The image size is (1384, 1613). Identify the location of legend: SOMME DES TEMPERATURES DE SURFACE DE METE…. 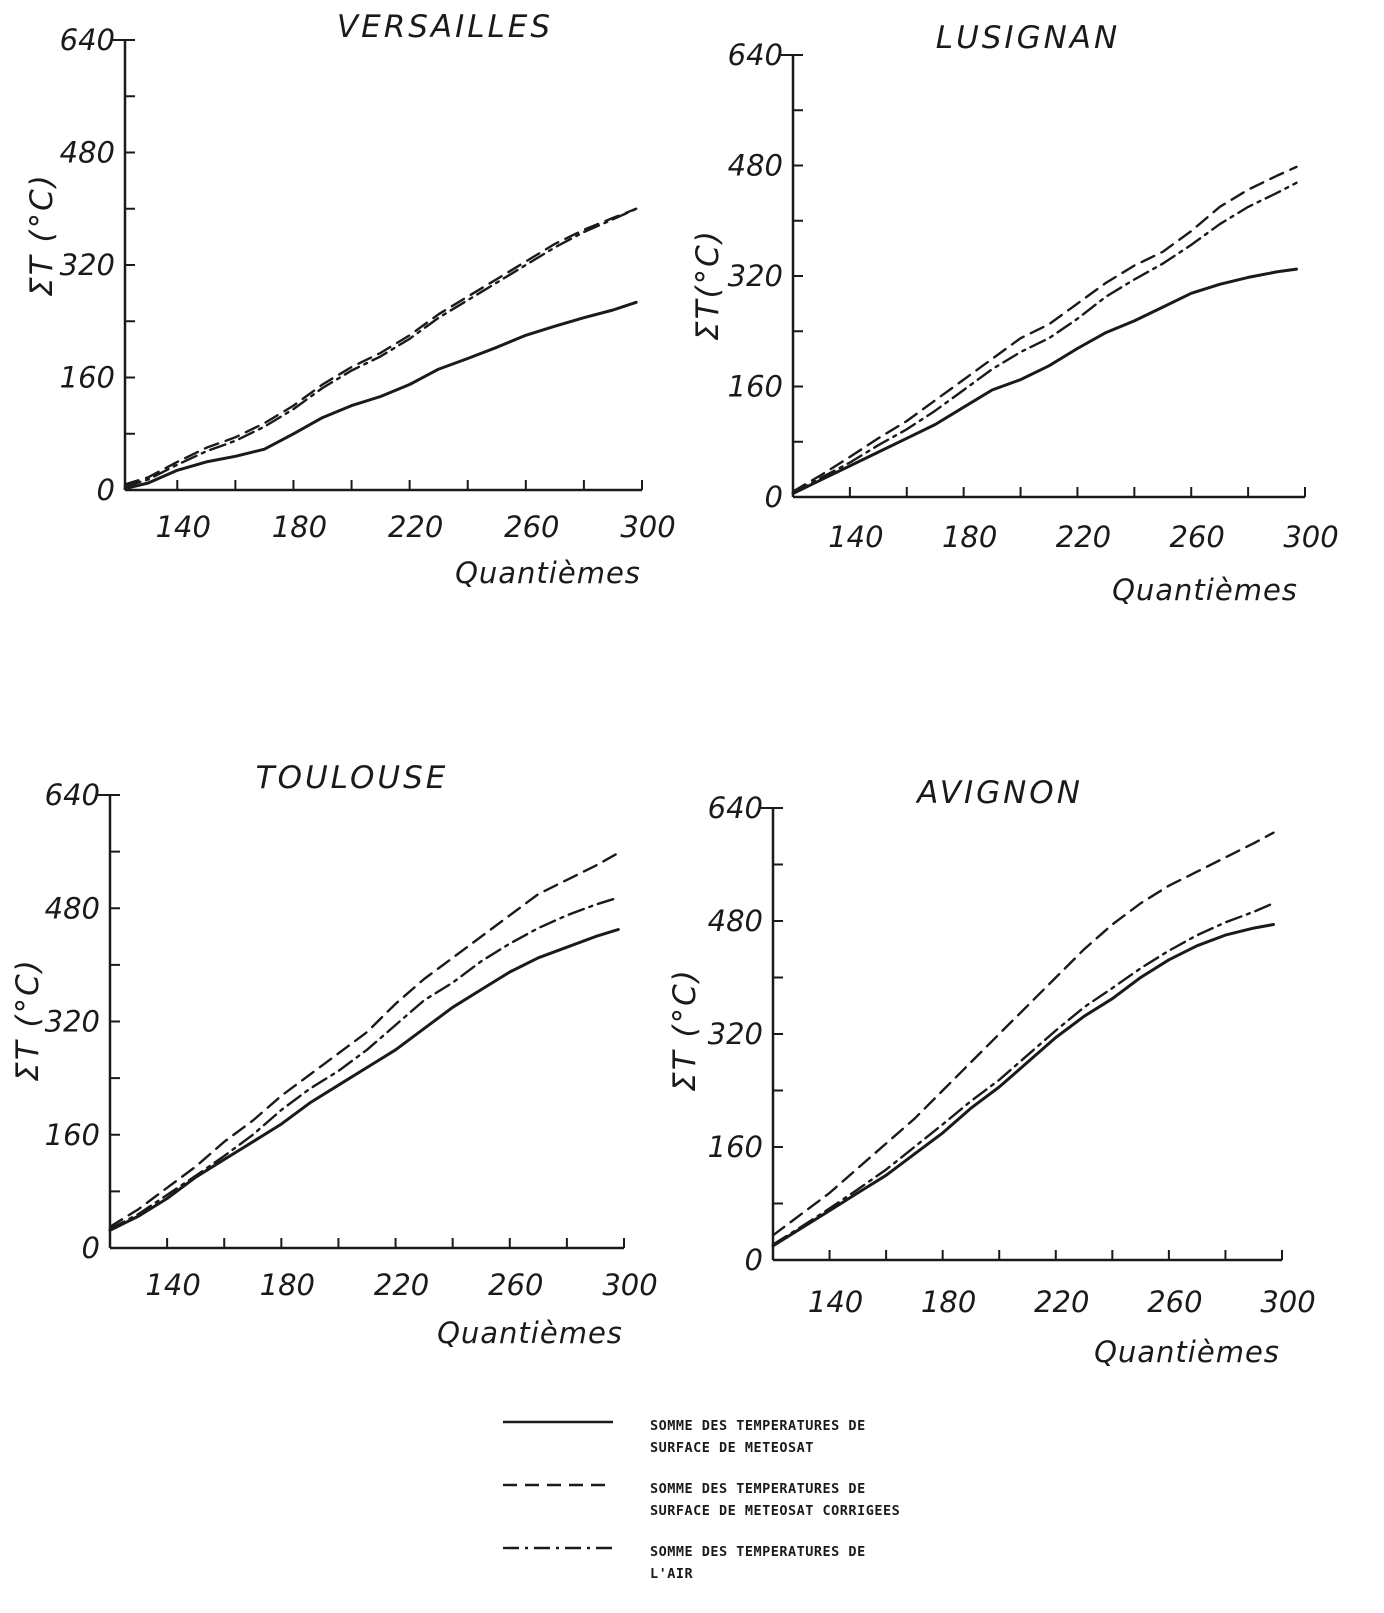
(701, 1500).